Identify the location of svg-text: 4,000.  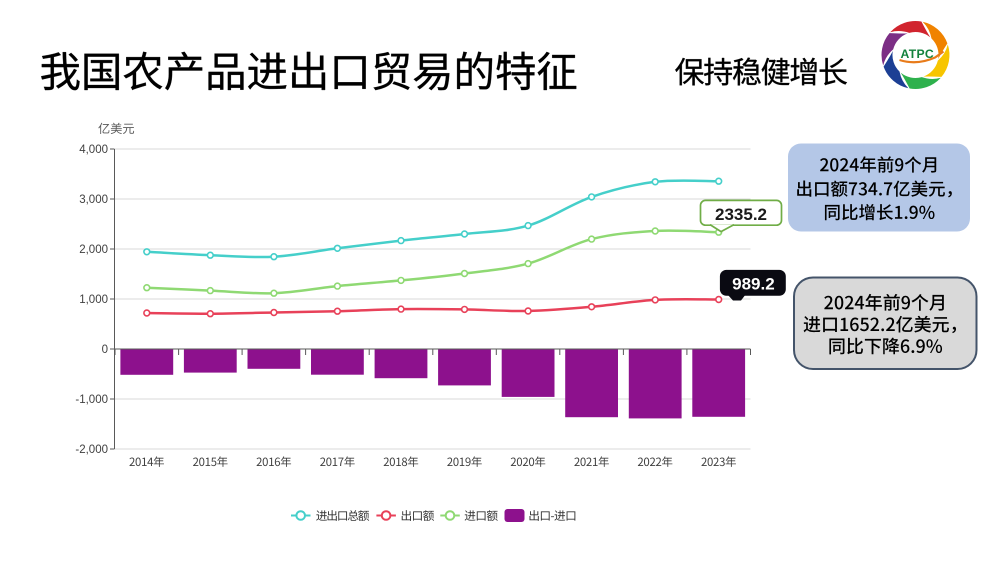
(93, 150).